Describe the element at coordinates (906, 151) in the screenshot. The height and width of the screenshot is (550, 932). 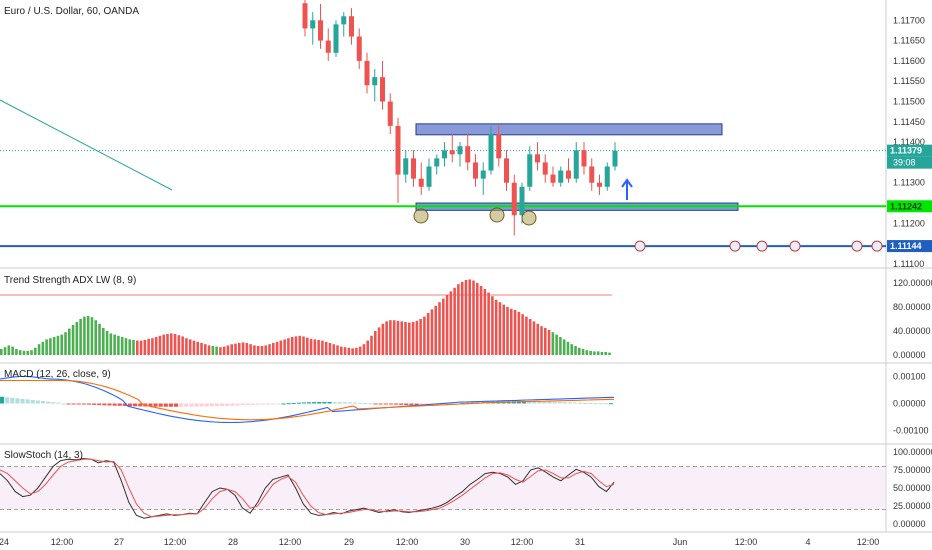
I see `last-price-tag-text: 1.11379` at that location.